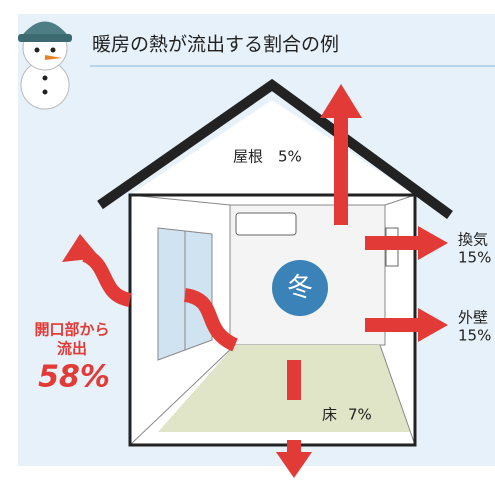 The image size is (495, 483). What do you see at coordinates (45, 65) in the screenshot?
I see `snowman` at bounding box center [45, 65].